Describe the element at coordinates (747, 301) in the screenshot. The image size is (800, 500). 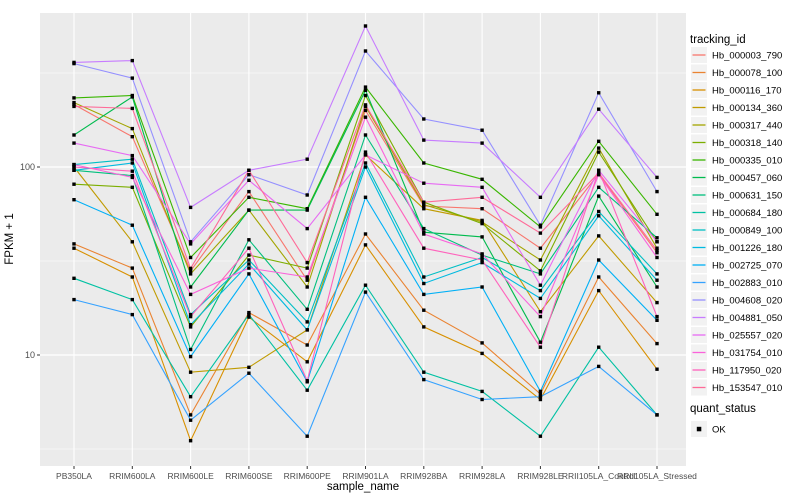
I see `legend-item-label: Hb_004608_020` at that location.